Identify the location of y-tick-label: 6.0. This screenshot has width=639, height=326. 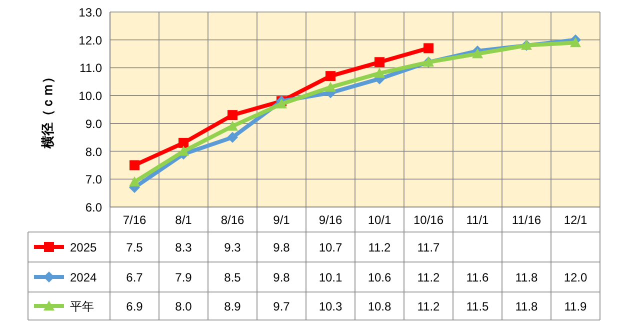
(93, 207).